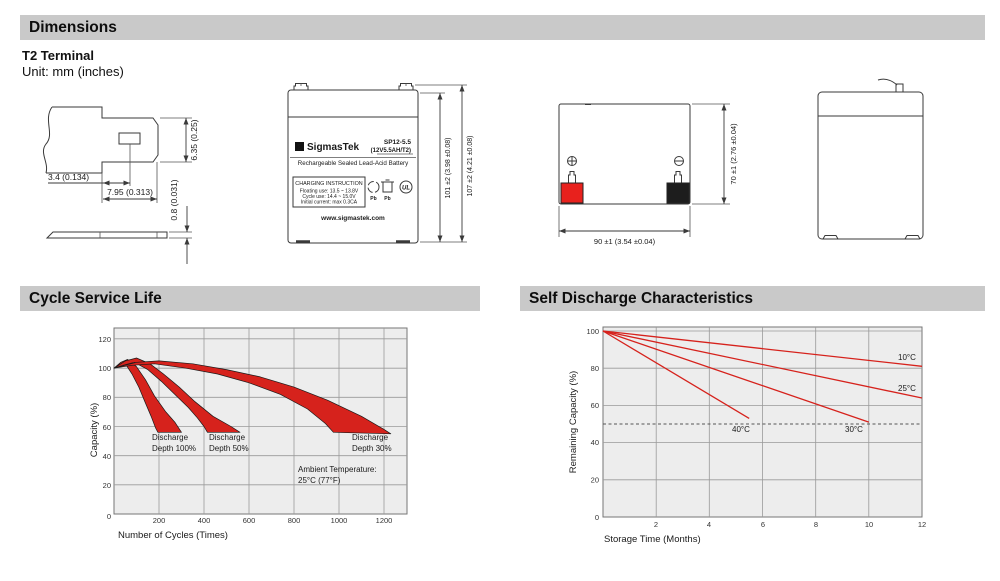 The height and width of the screenshot is (581, 1000). What do you see at coordinates (869, 524) in the screenshot?
I see `svg-text: 10` at bounding box center [869, 524].